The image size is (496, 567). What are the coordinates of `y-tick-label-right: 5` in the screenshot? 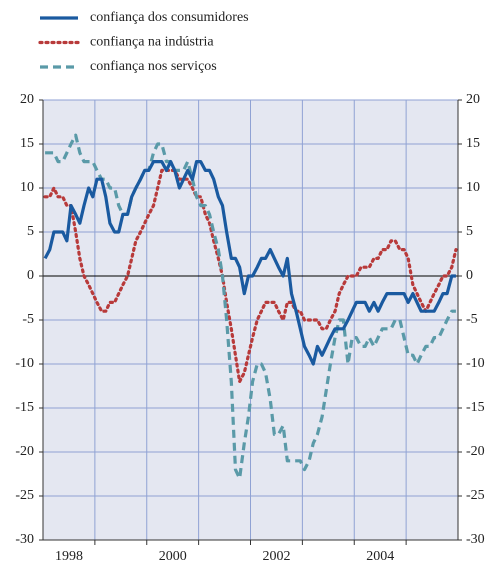 It's located at (469, 231).